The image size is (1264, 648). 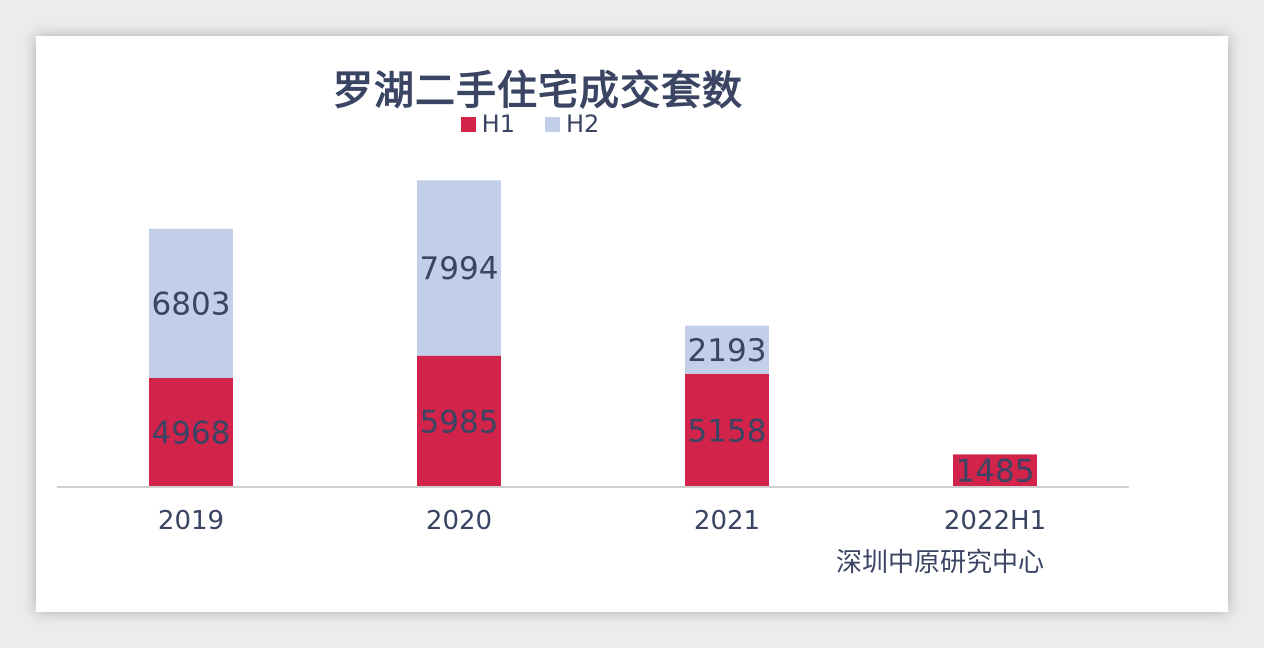 What do you see at coordinates (727, 521) in the screenshot?
I see `x-tick-label-2021: 2021` at bounding box center [727, 521].